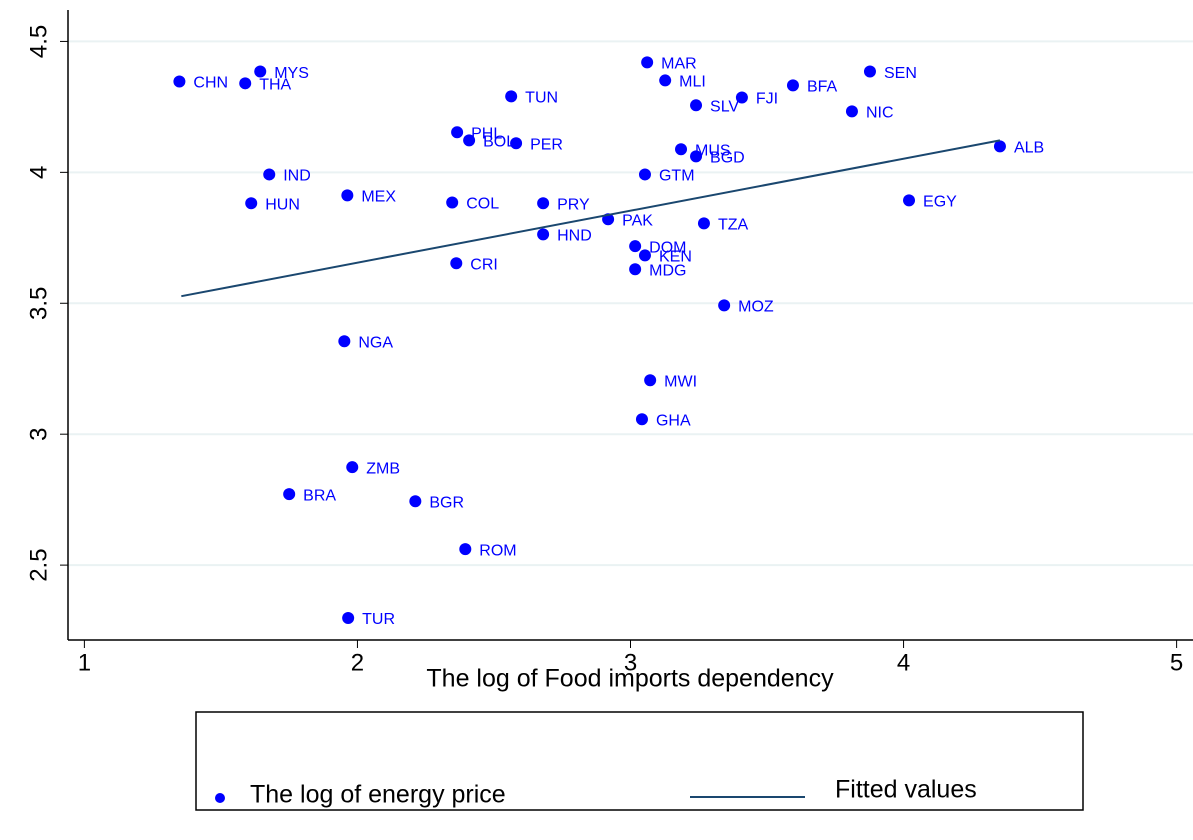  Describe the element at coordinates (680, 381) in the screenshot. I see `point-label: MWI` at that location.